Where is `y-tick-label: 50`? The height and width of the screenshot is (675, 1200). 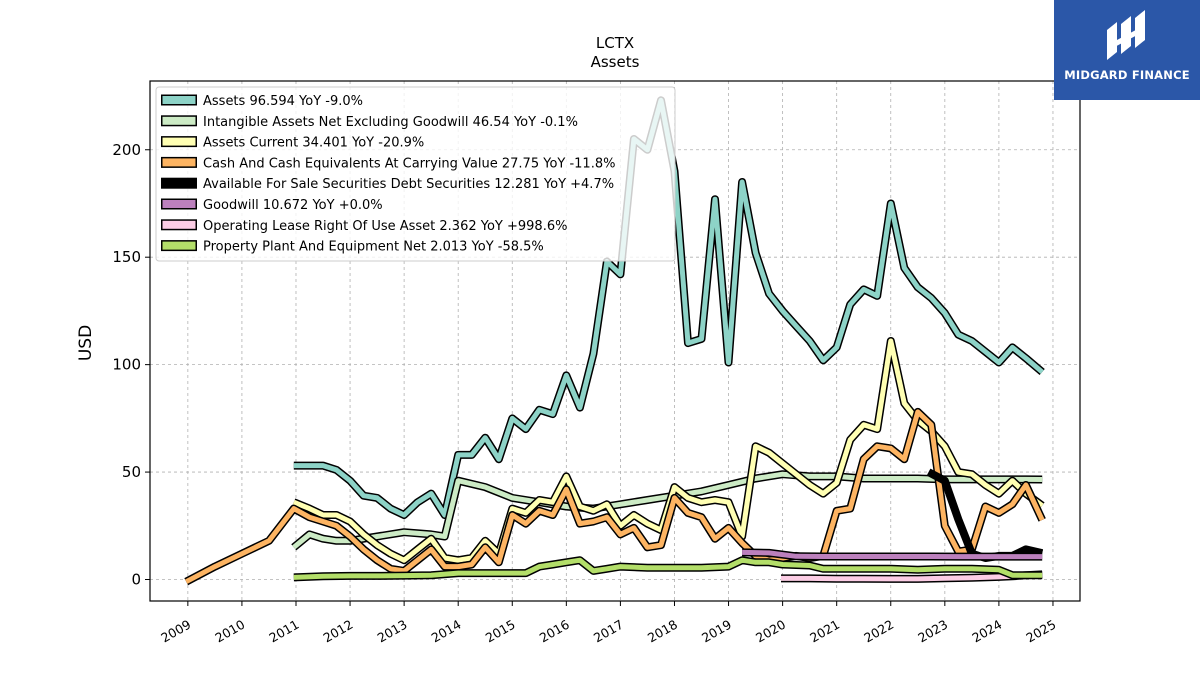 y-tick-label: 50 is located at coordinates (131, 472).